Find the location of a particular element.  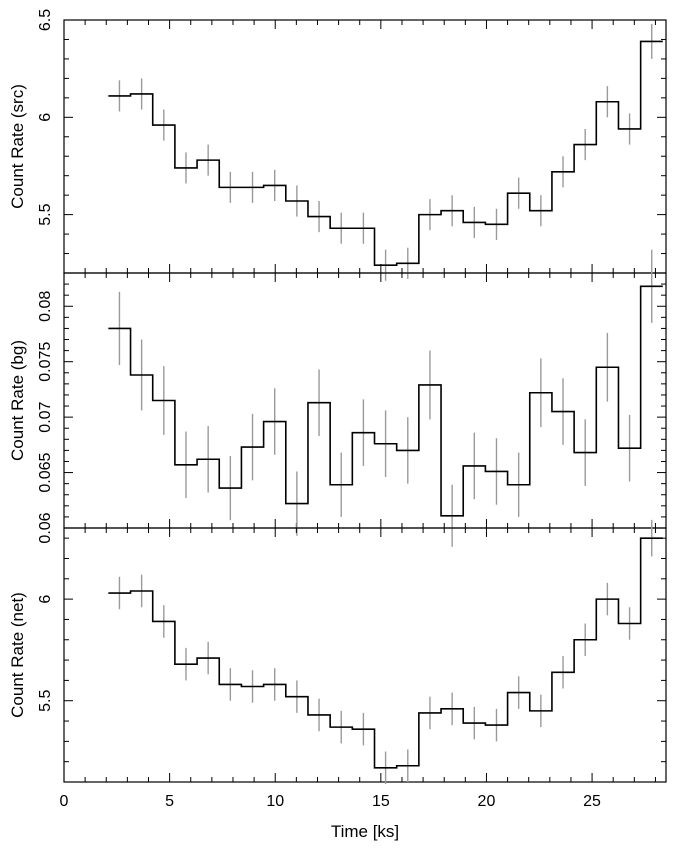

x-axis-title: Time [ks] is located at coordinates (365, 831).